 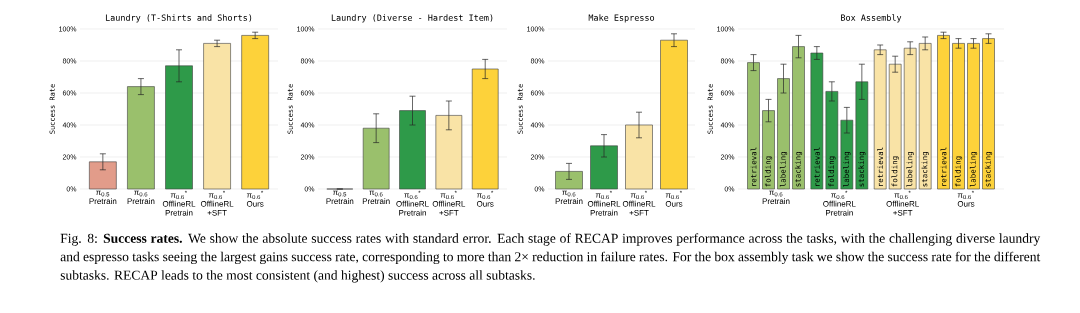 What do you see at coordinates (621, 18) in the screenshot?
I see `chart-title: Make Espresso` at bounding box center [621, 18].